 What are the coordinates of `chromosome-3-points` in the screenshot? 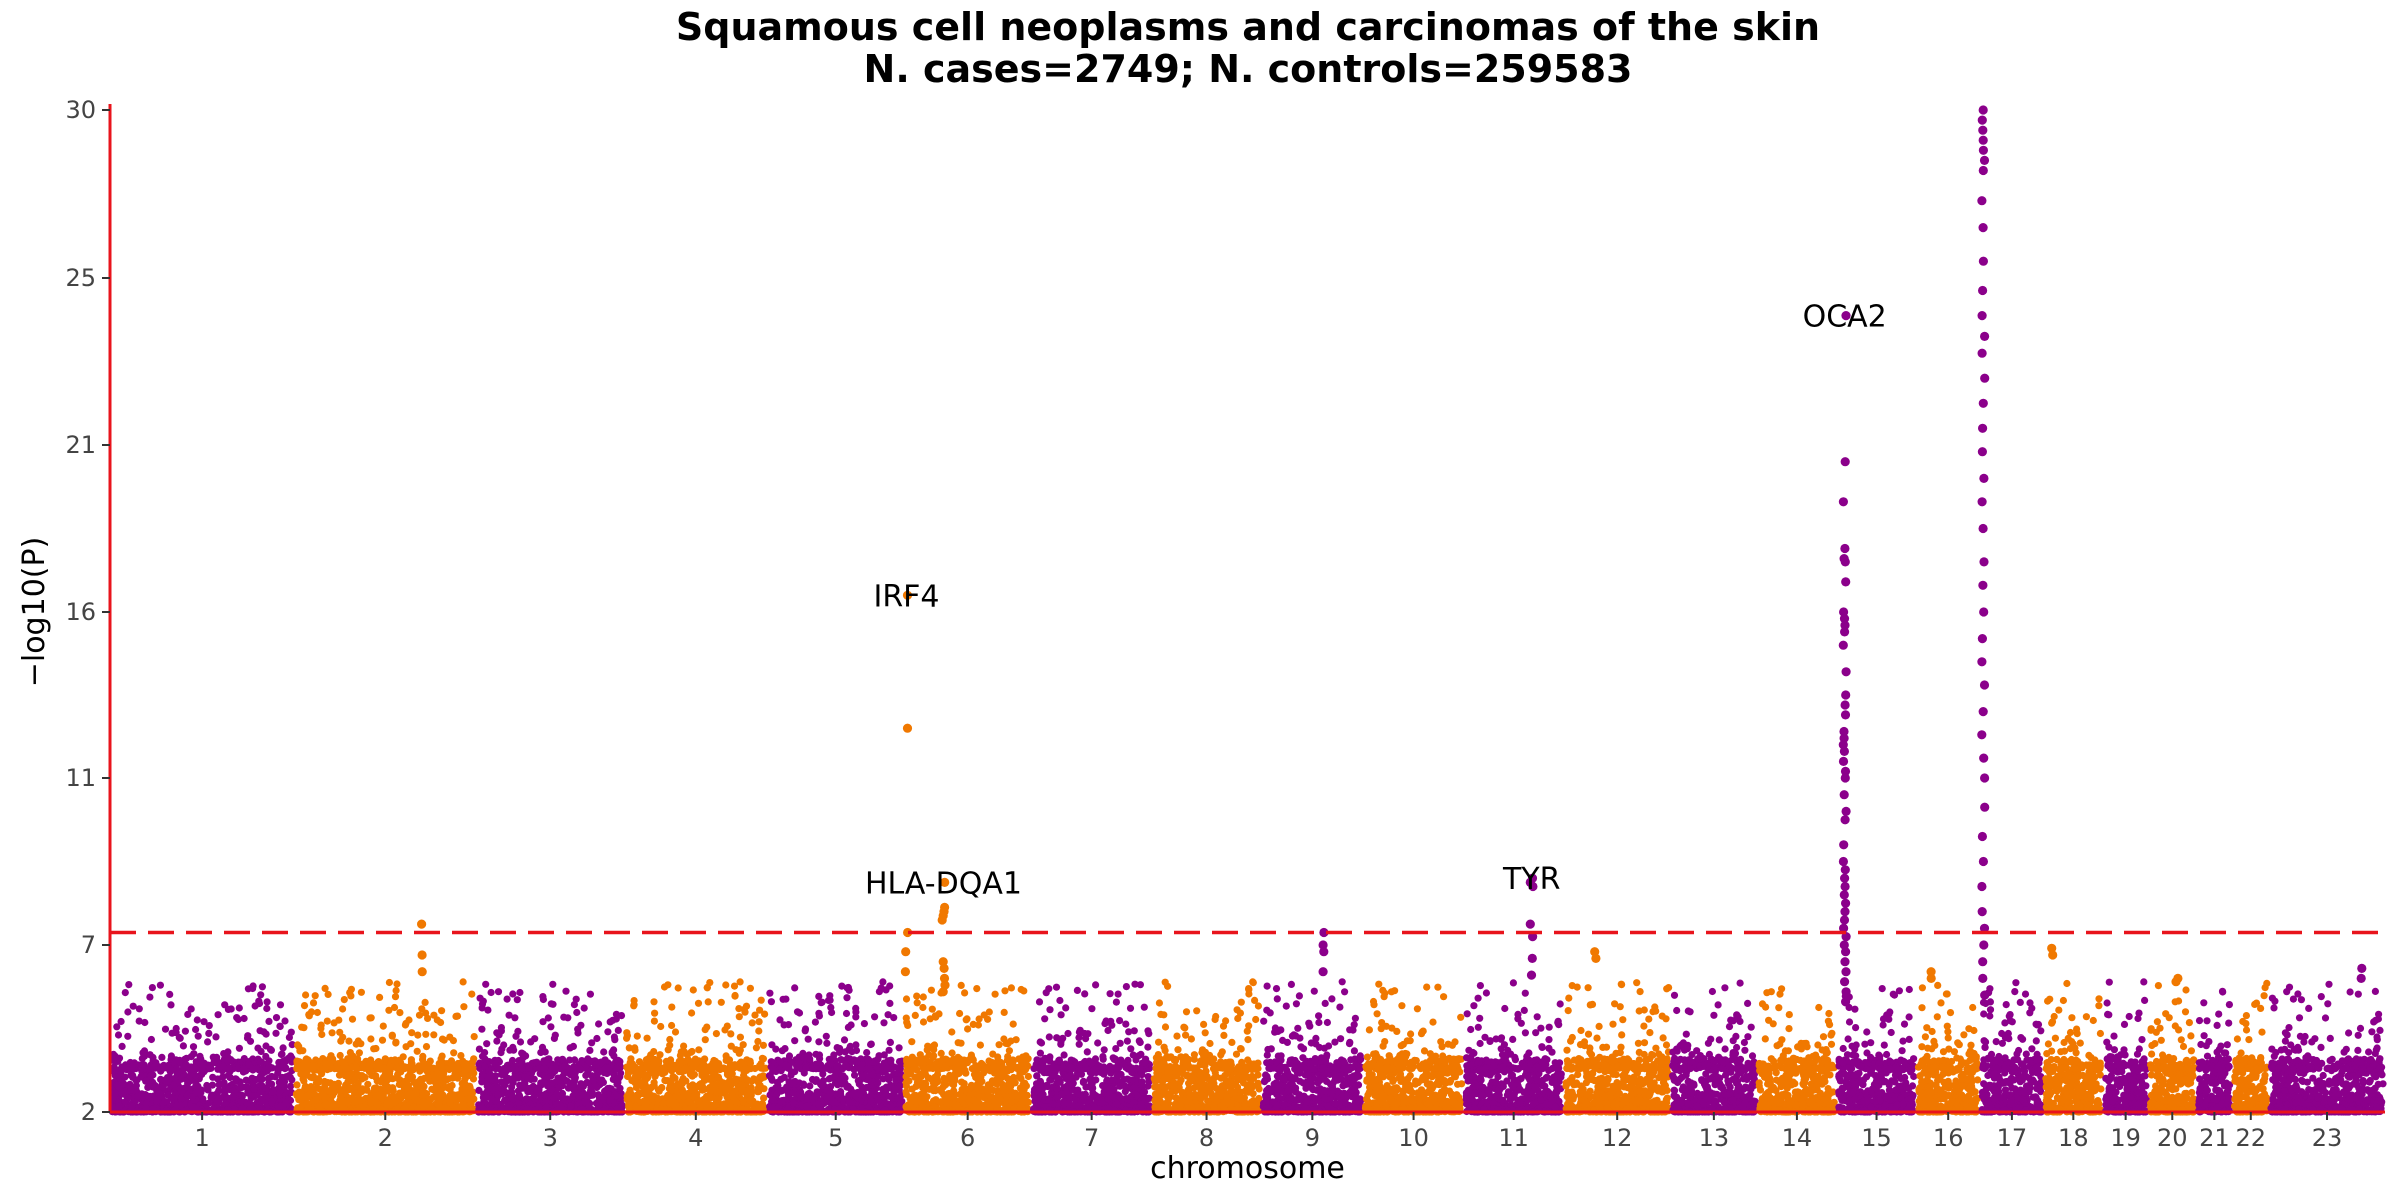 It's located at (550, 1048).